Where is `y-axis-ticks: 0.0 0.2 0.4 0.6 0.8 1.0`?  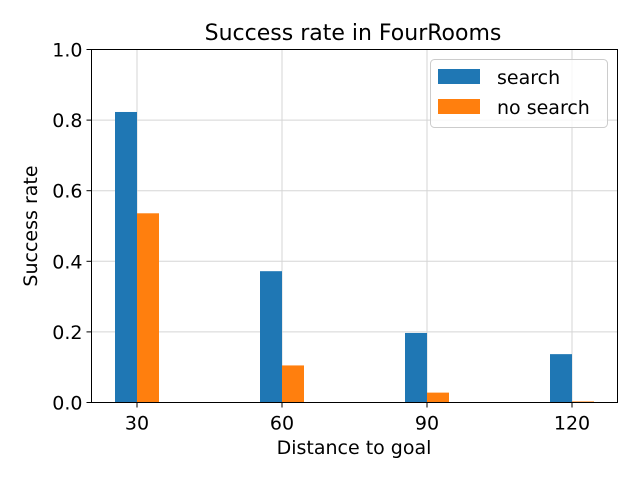 y-axis-ticks: 0.0 0.2 0.4 0.6 0.8 1.0 is located at coordinates (72, 227).